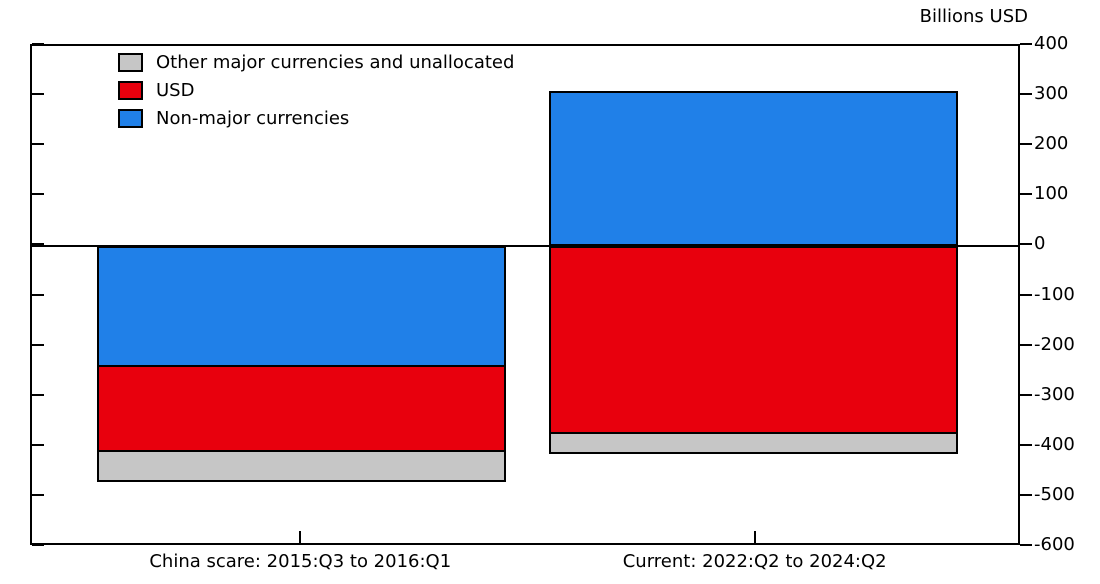 The image size is (1100, 584). Describe the element at coordinates (525, 246) in the screenshot. I see `zero-baseline` at that location.